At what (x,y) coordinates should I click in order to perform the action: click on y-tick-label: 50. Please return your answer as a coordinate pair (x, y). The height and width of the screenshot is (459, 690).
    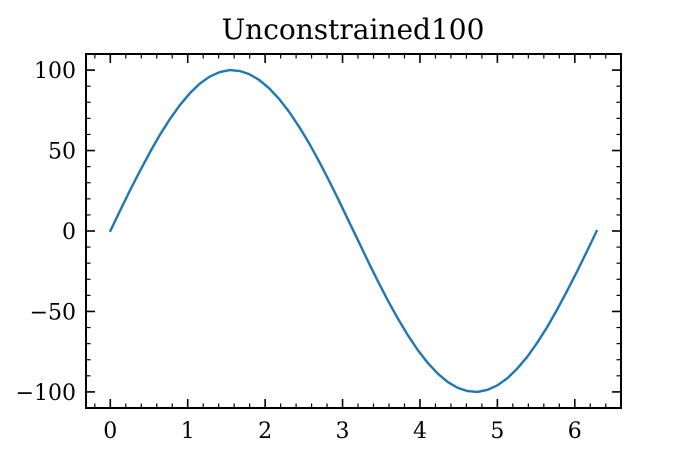
    Looking at the image, I should click on (62, 152).